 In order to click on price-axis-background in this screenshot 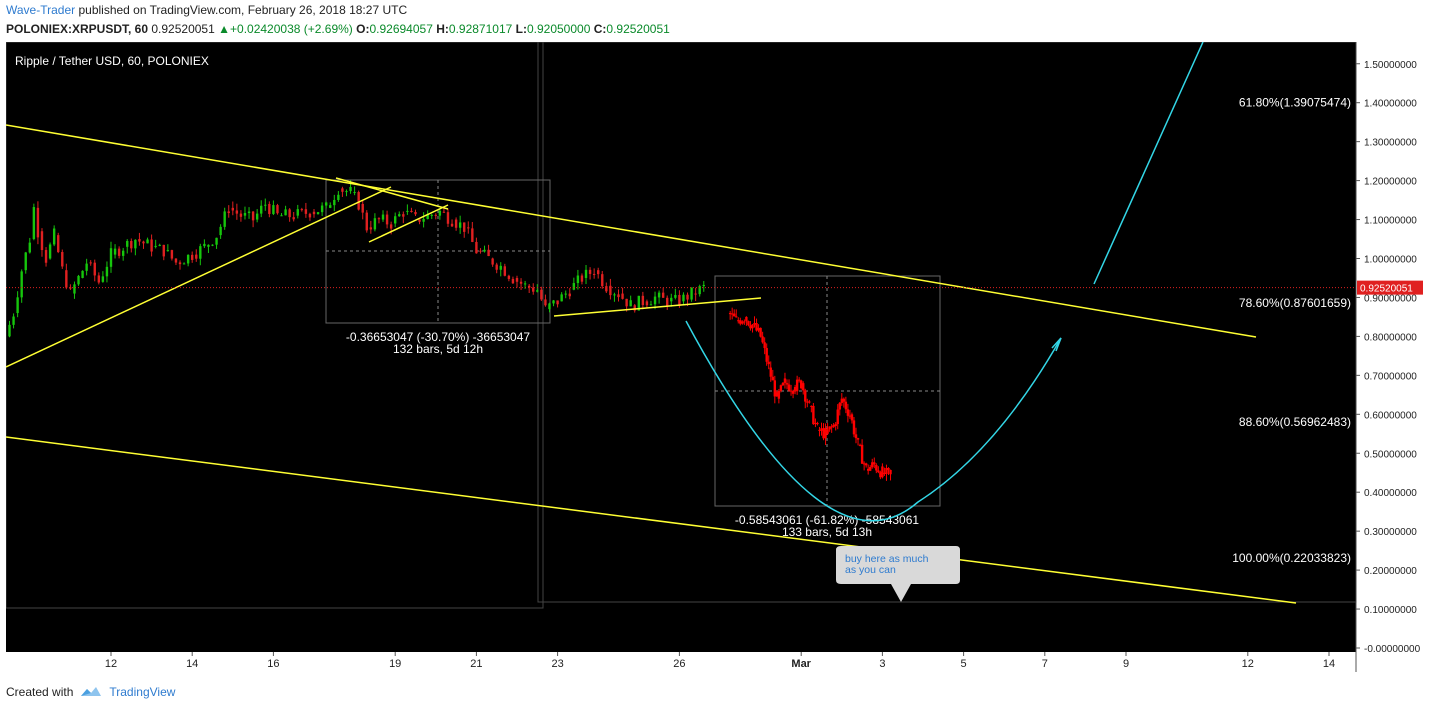, I will do `click(1392, 357)`.